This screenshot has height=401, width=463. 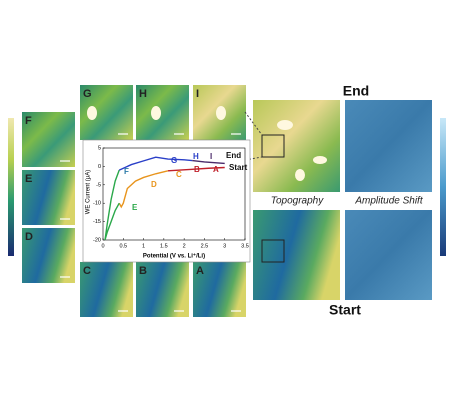 What do you see at coordinates (29, 237) in the screenshot?
I see `panel-letter: D` at bounding box center [29, 237].